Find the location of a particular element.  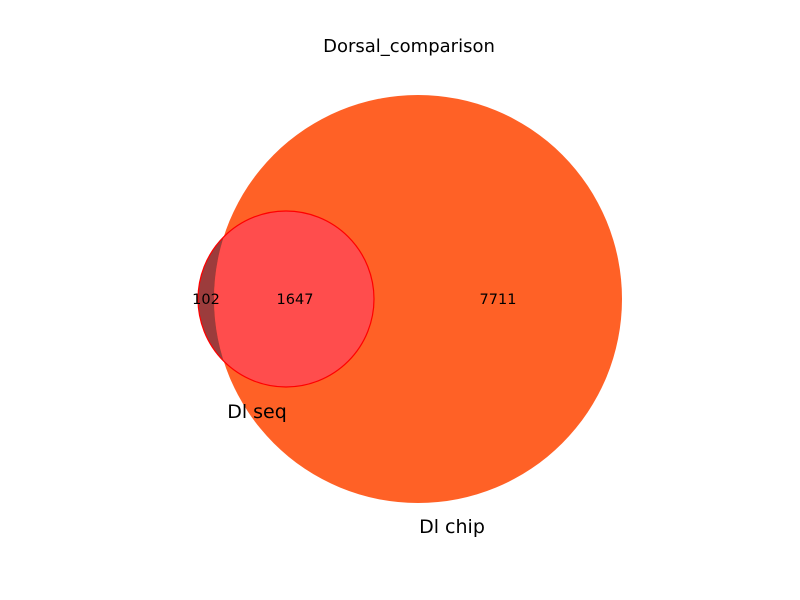

dl-chip-only-count: 7711 is located at coordinates (498, 300).